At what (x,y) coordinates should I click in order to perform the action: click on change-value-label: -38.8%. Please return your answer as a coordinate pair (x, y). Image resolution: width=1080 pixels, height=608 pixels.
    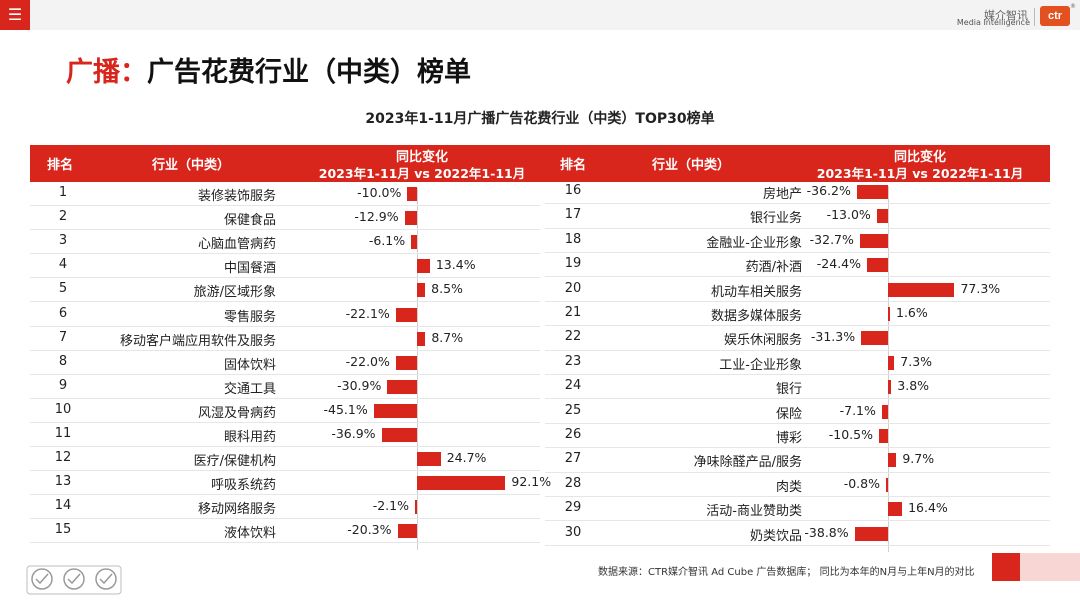
    Looking at the image, I should click on (826, 532).